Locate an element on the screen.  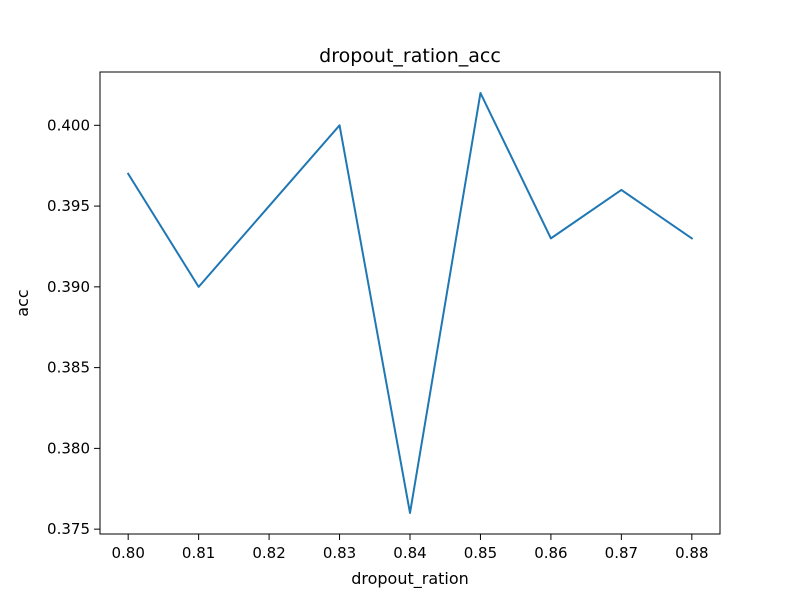
y-tick-label: 0.390 is located at coordinates (68, 287).